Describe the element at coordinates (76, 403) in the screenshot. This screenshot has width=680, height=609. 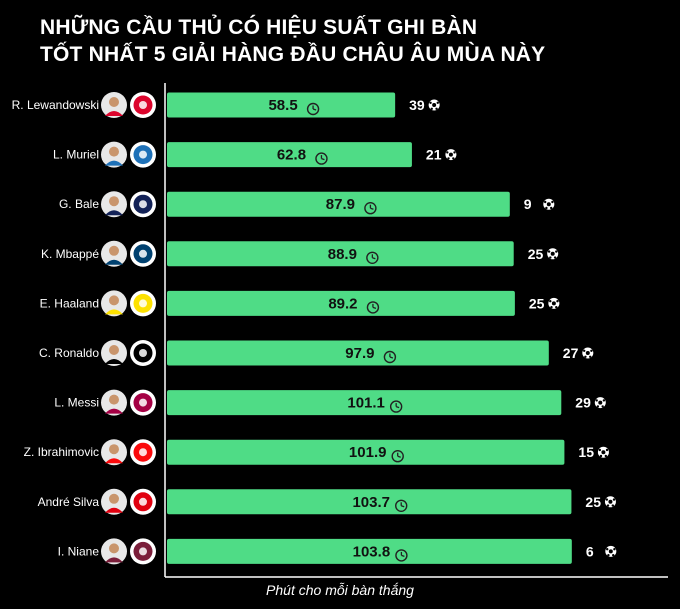
I see `player-name-label: L. Messi` at that location.